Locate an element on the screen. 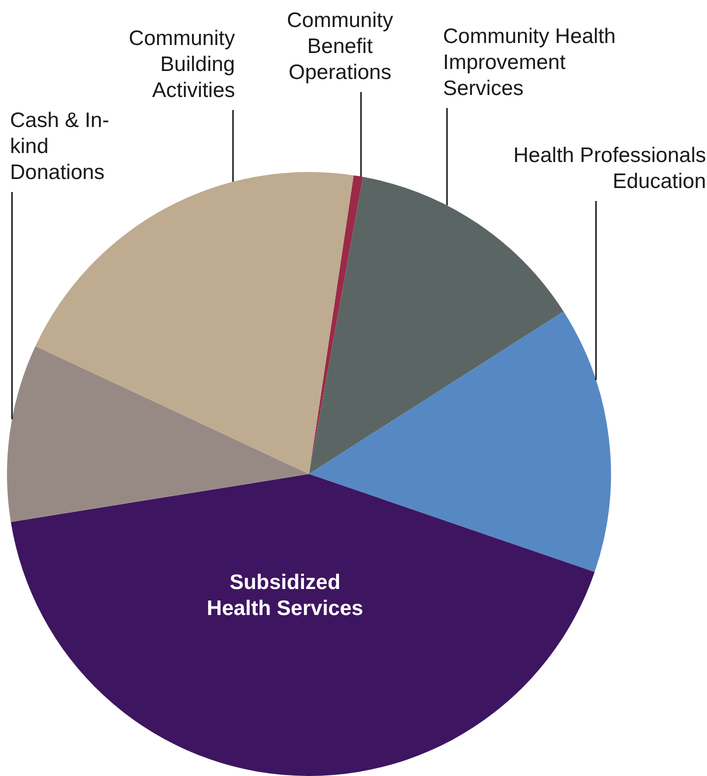 The width and height of the screenshot is (707, 776). slice-label: Subsidized Health Services is located at coordinates (285, 596).